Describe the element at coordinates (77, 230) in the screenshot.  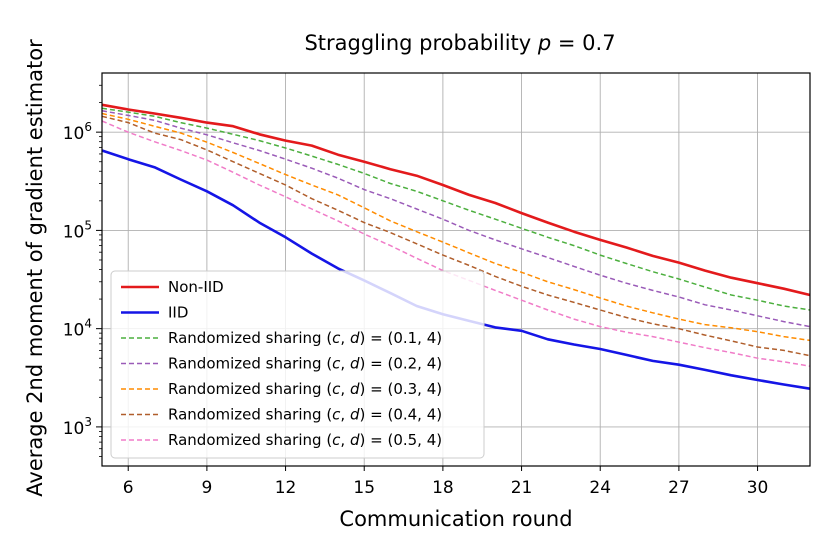
I see `y-tick-label: 10⁵` at that location.